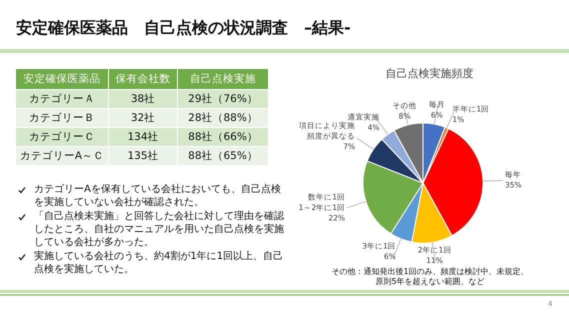  Describe the element at coordinates (158, 196) in the screenshot. I see `text: カテゴリーAを保有している会社においても、自己点検を実施していない会社が確認された。` at that location.